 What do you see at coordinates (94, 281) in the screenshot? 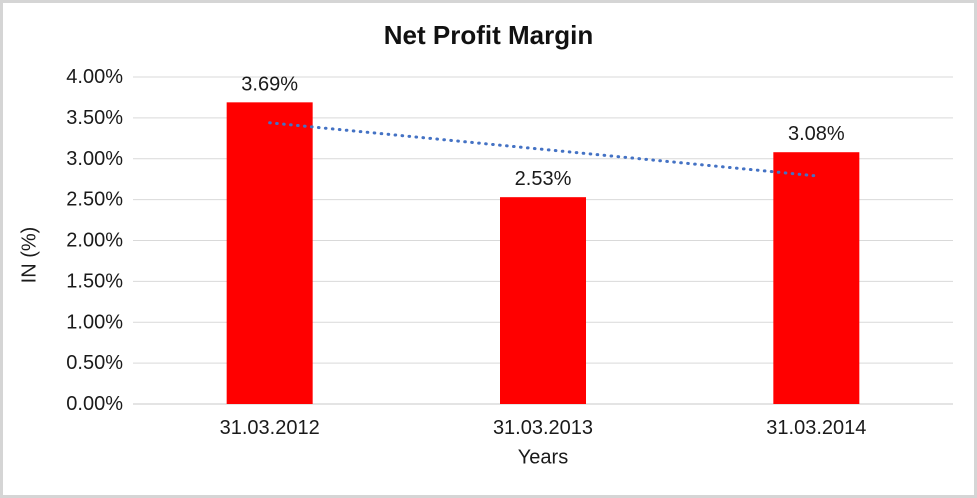
I see `y-tick-label: 1.50%` at bounding box center [94, 281].